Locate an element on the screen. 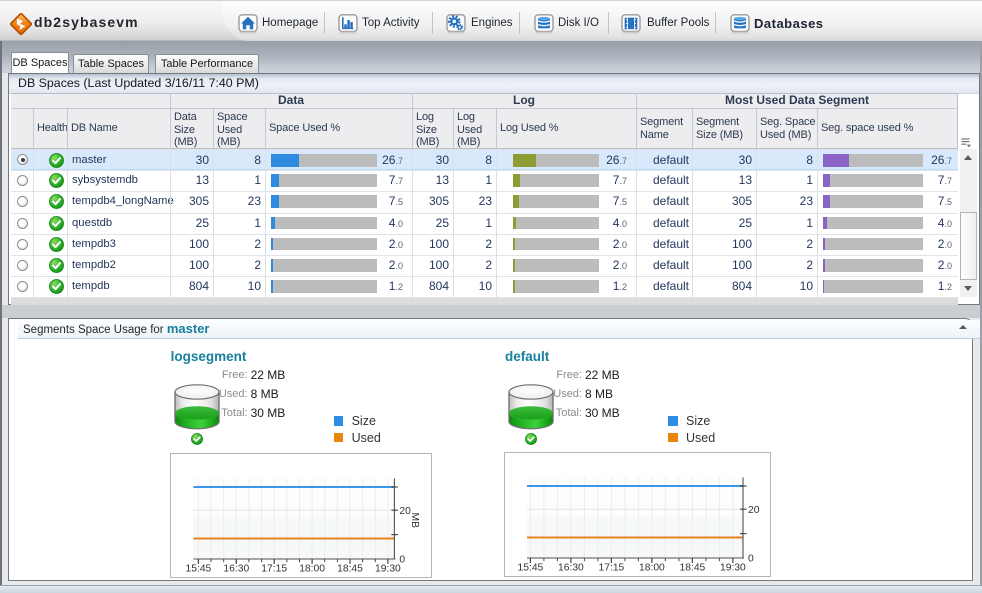 This screenshot has height=593, width=982. svg-text: MB is located at coordinates (413, 520).